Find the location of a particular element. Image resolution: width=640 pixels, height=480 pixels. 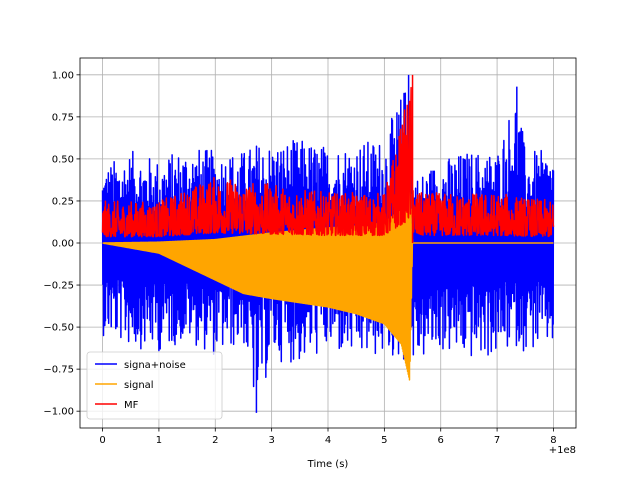

legend: signa+noise signal MF is located at coordinates (154, 385).